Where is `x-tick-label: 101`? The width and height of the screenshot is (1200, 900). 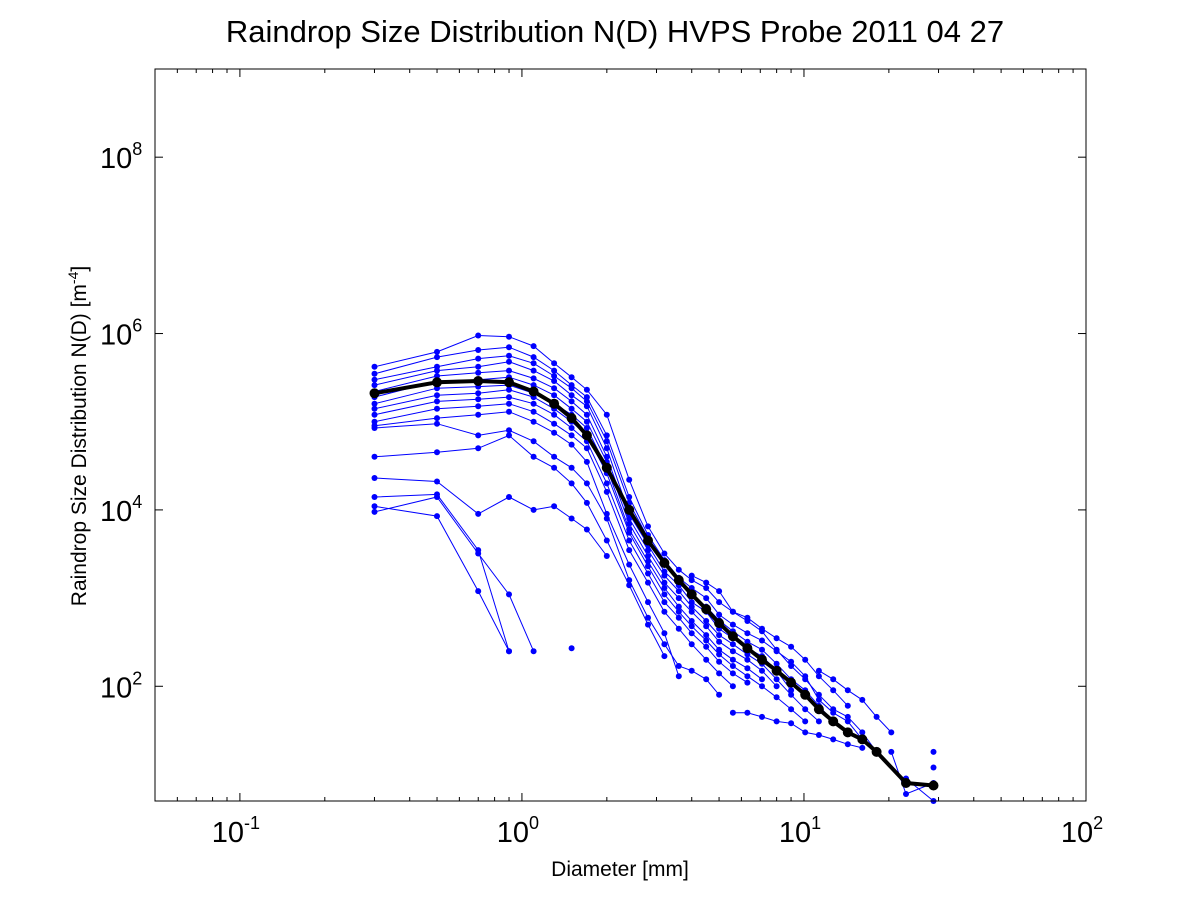
x-tick-label: 101 is located at coordinates (800, 831).